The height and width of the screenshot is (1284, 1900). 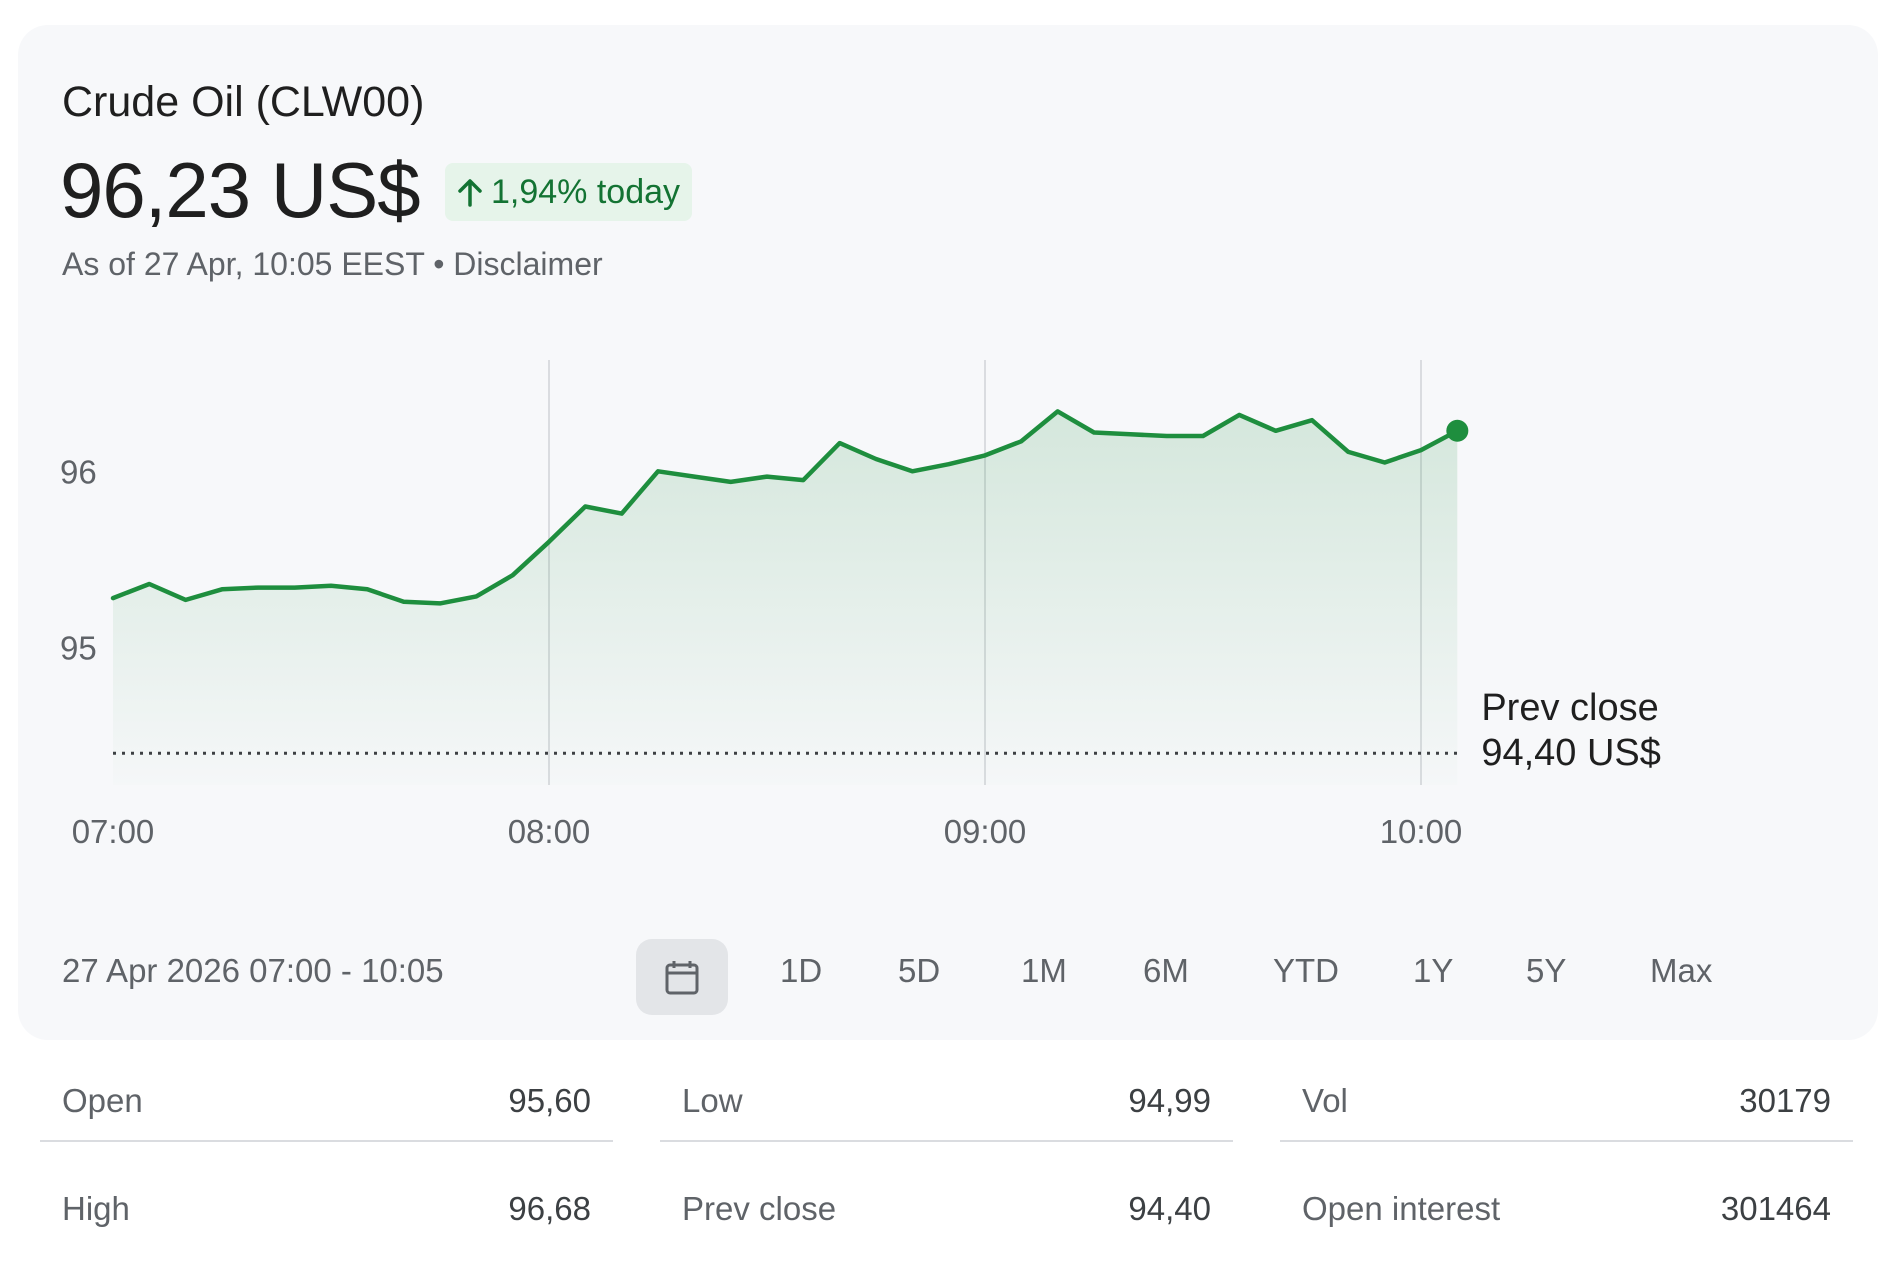 What do you see at coordinates (1775, 1208) in the screenshot?
I see `stat-value: 301464` at bounding box center [1775, 1208].